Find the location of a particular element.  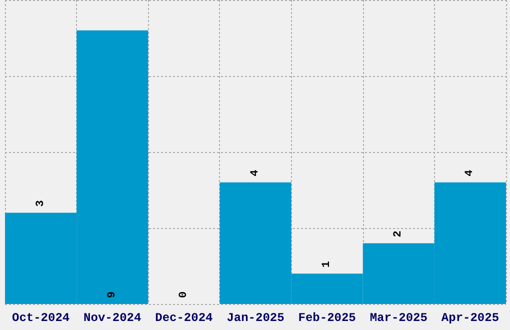

data-label: 3 is located at coordinates (40, 203).